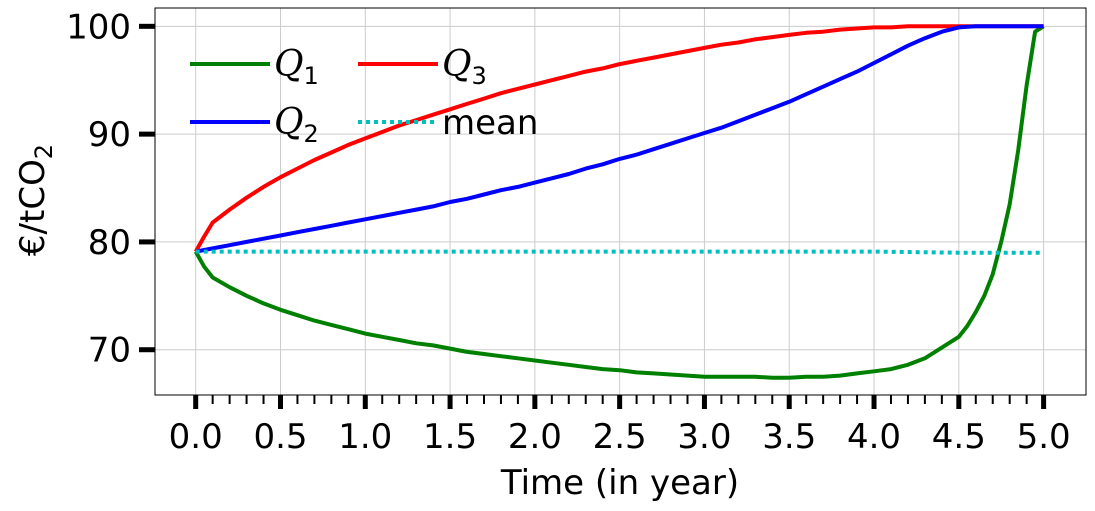  I want to click on x-tick-label: 0.5, so click(280, 437).